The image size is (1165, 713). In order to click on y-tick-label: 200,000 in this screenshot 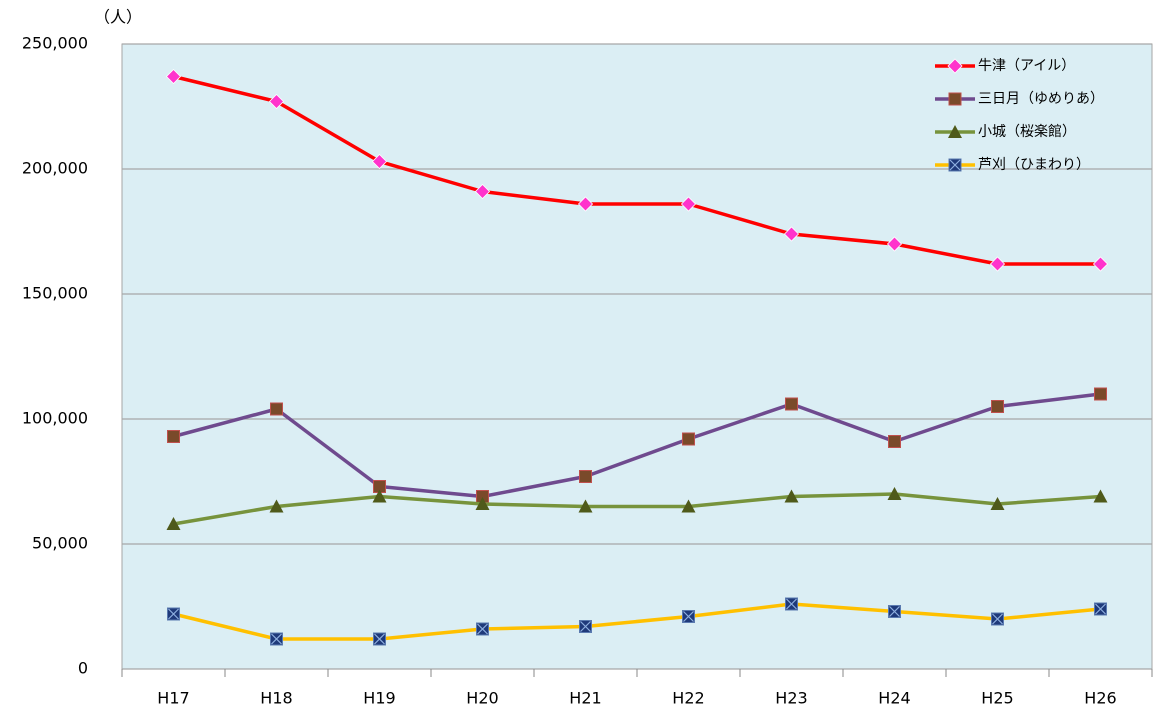, I will do `click(55, 168)`.